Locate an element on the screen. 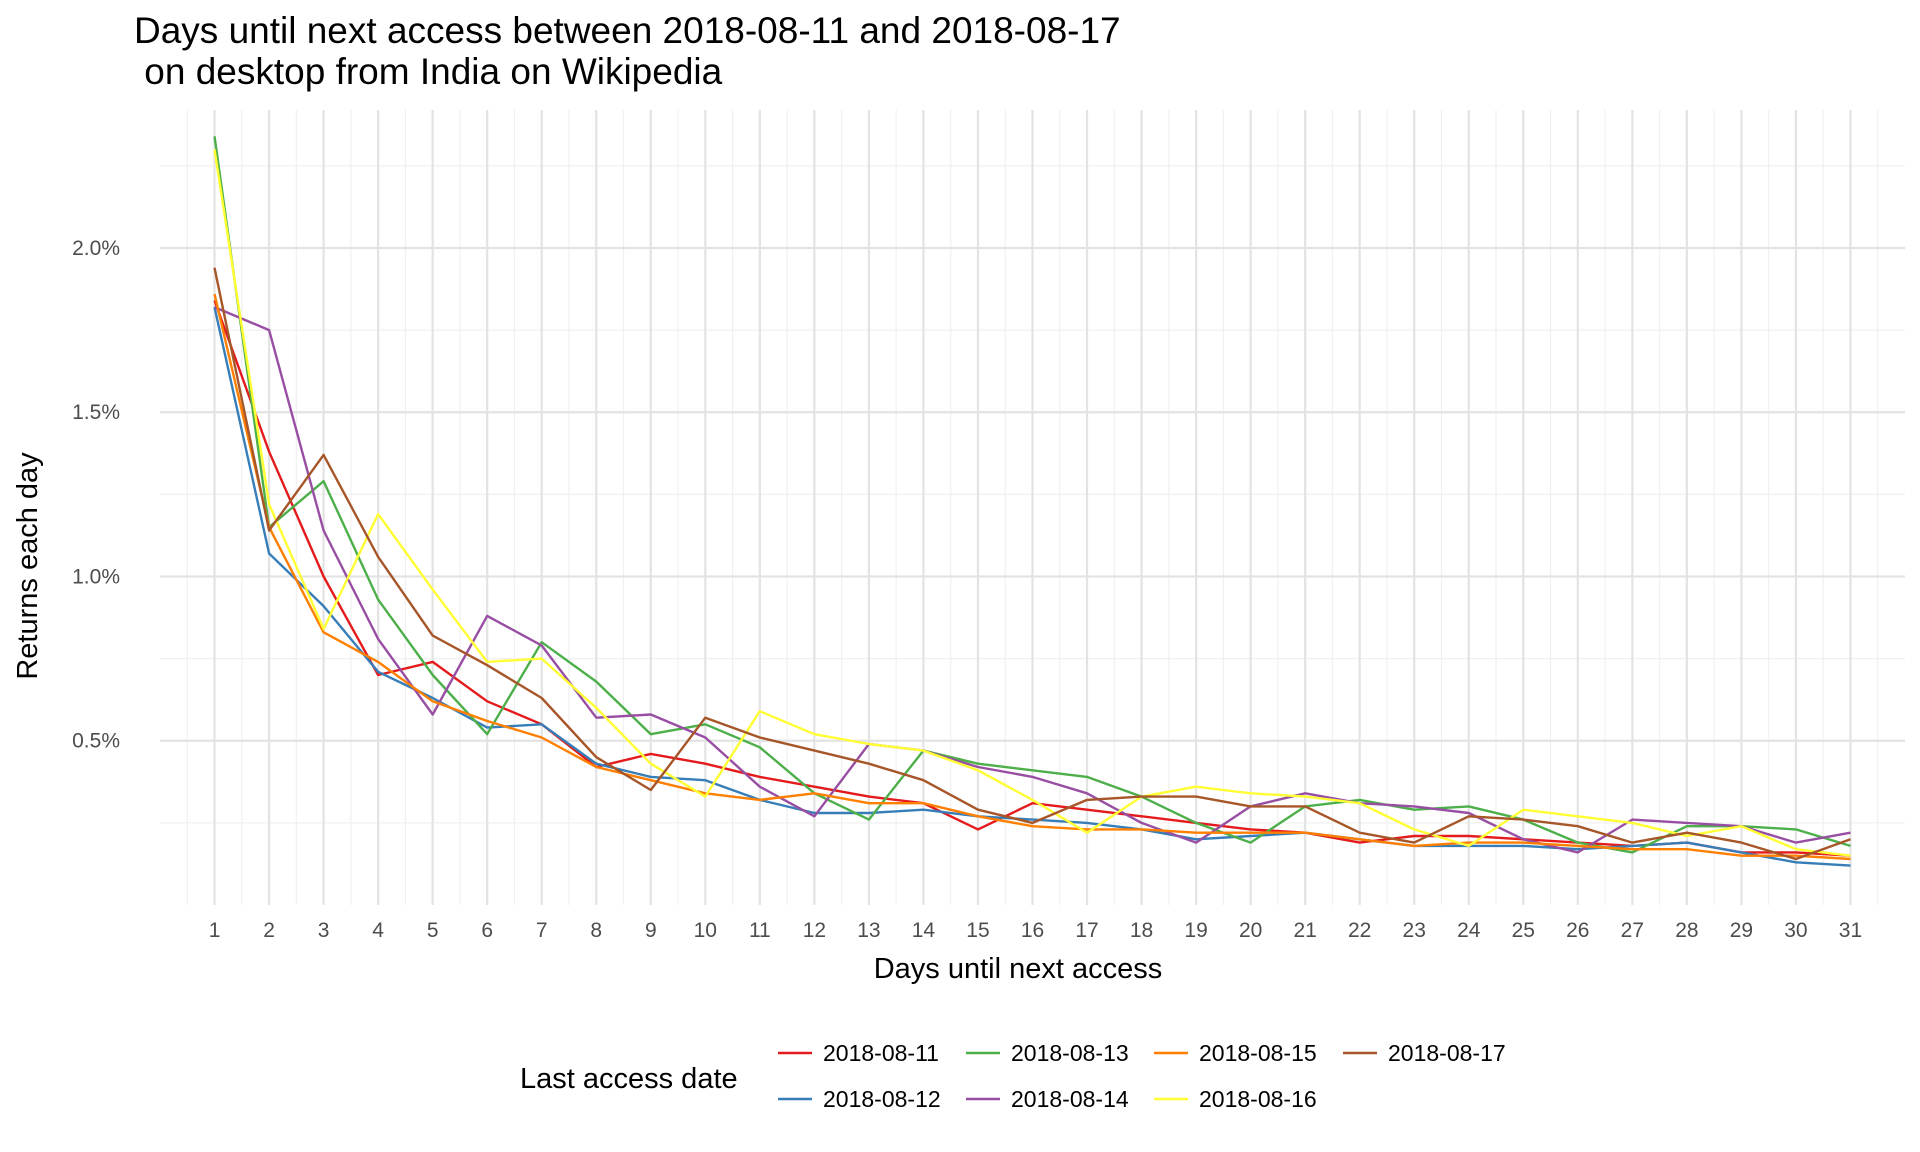 The width and height of the screenshot is (1920, 1152). x-tick-label: 18 is located at coordinates (1141, 930).